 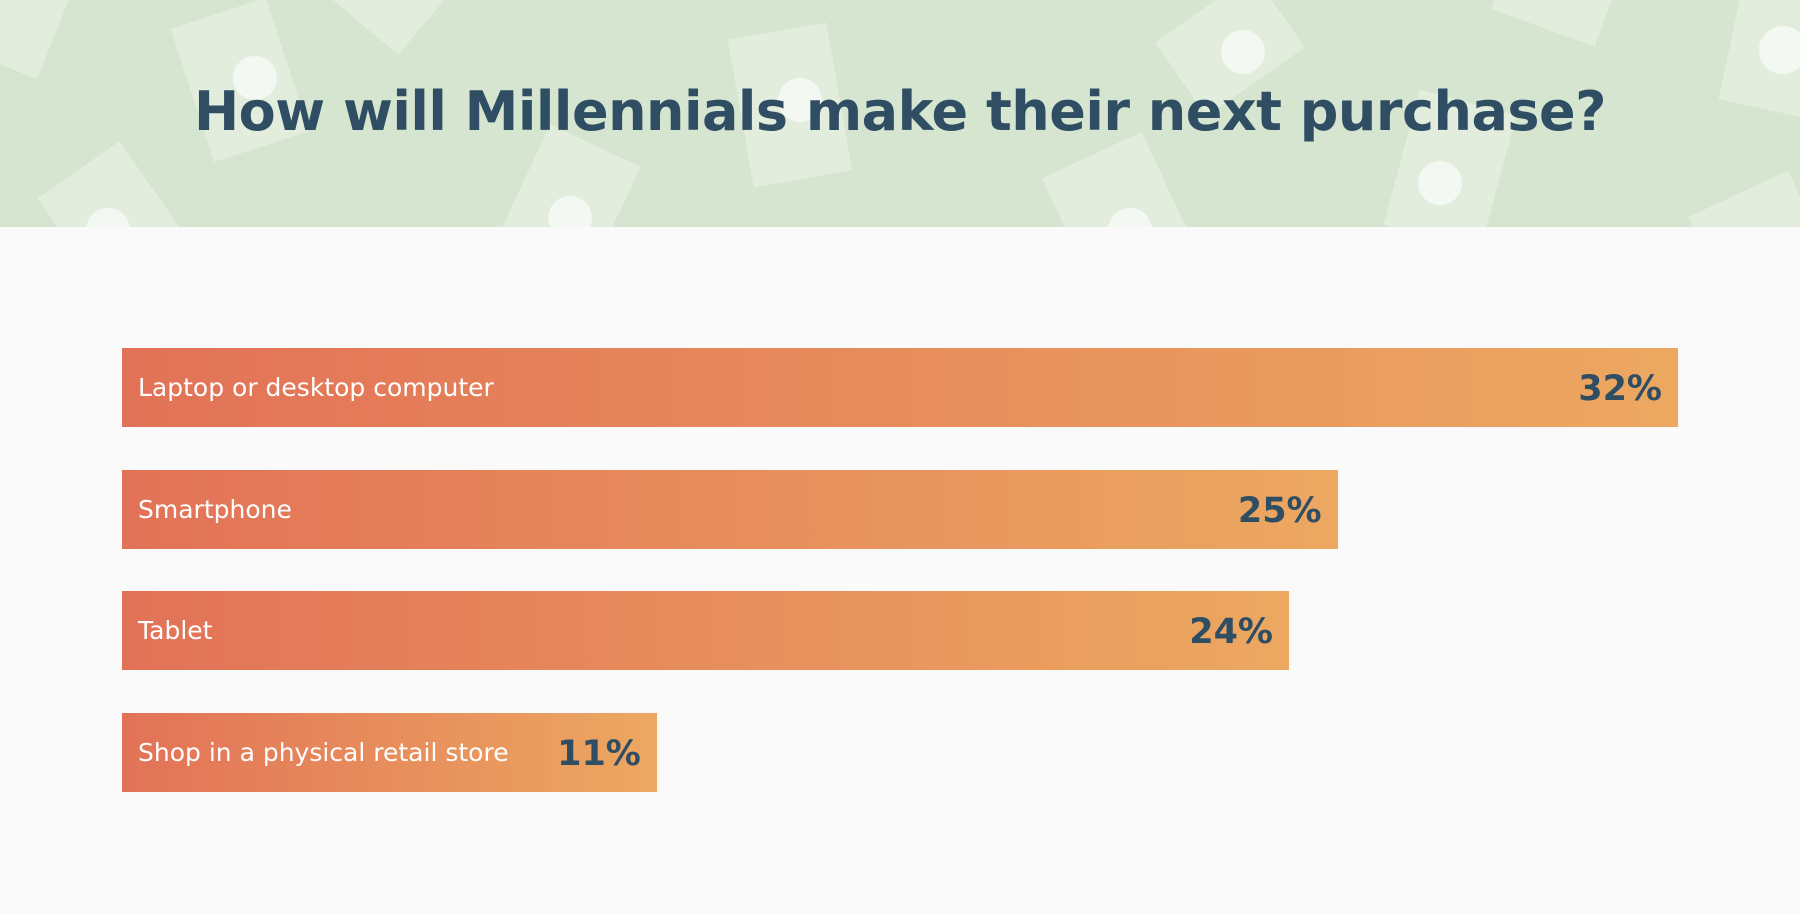 What do you see at coordinates (316, 387) in the screenshot?
I see `bar-label: Laptop or desktop computer` at bounding box center [316, 387].